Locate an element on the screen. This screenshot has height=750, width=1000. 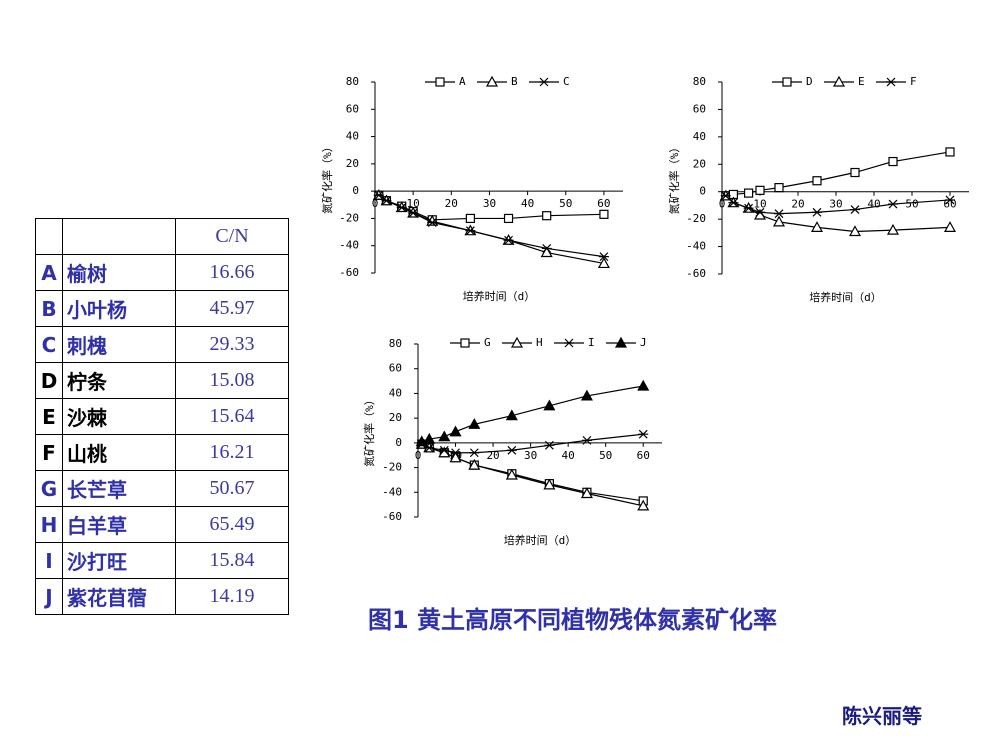
row-letter: H is located at coordinates (49, 524).